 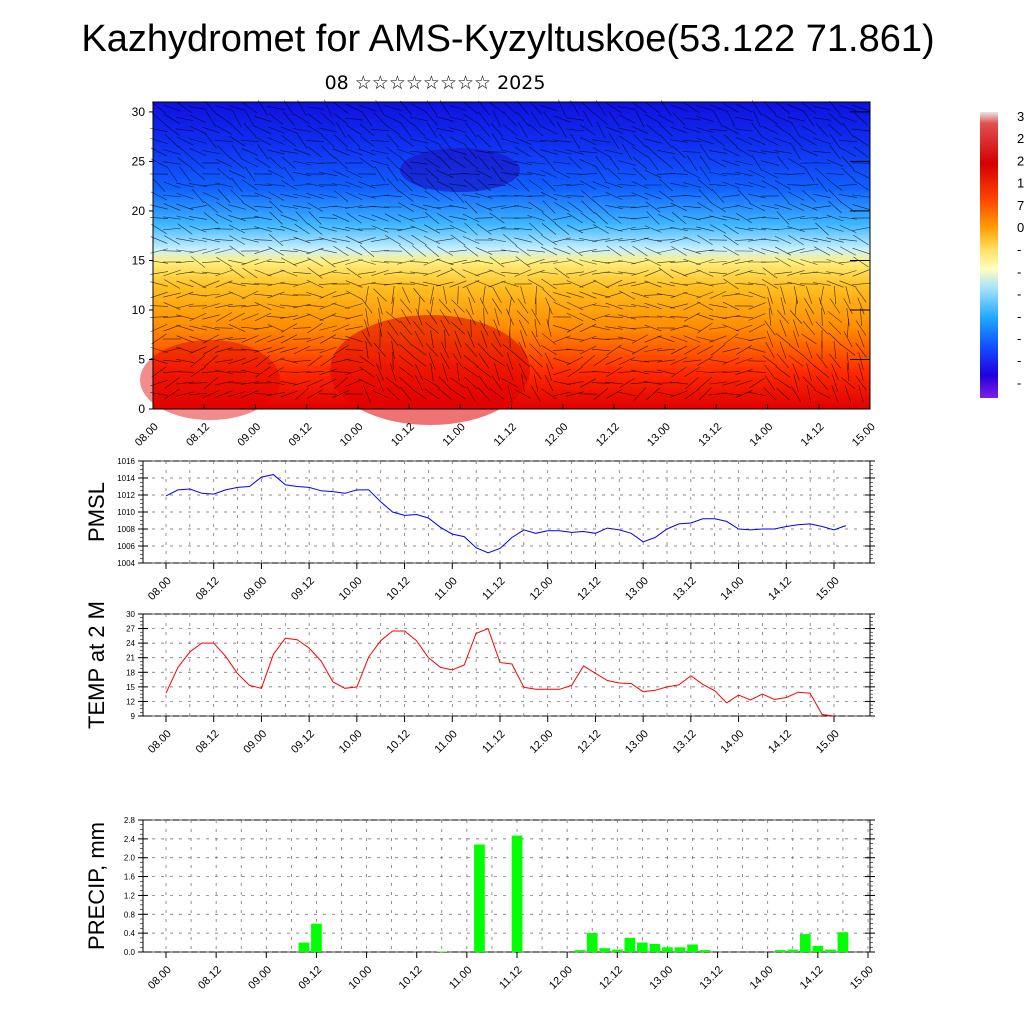 What do you see at coordinates (96, 665) in the screenshot?
I see `y-axis-label: TEMP at 2 M` at bounding box center [96, 665].